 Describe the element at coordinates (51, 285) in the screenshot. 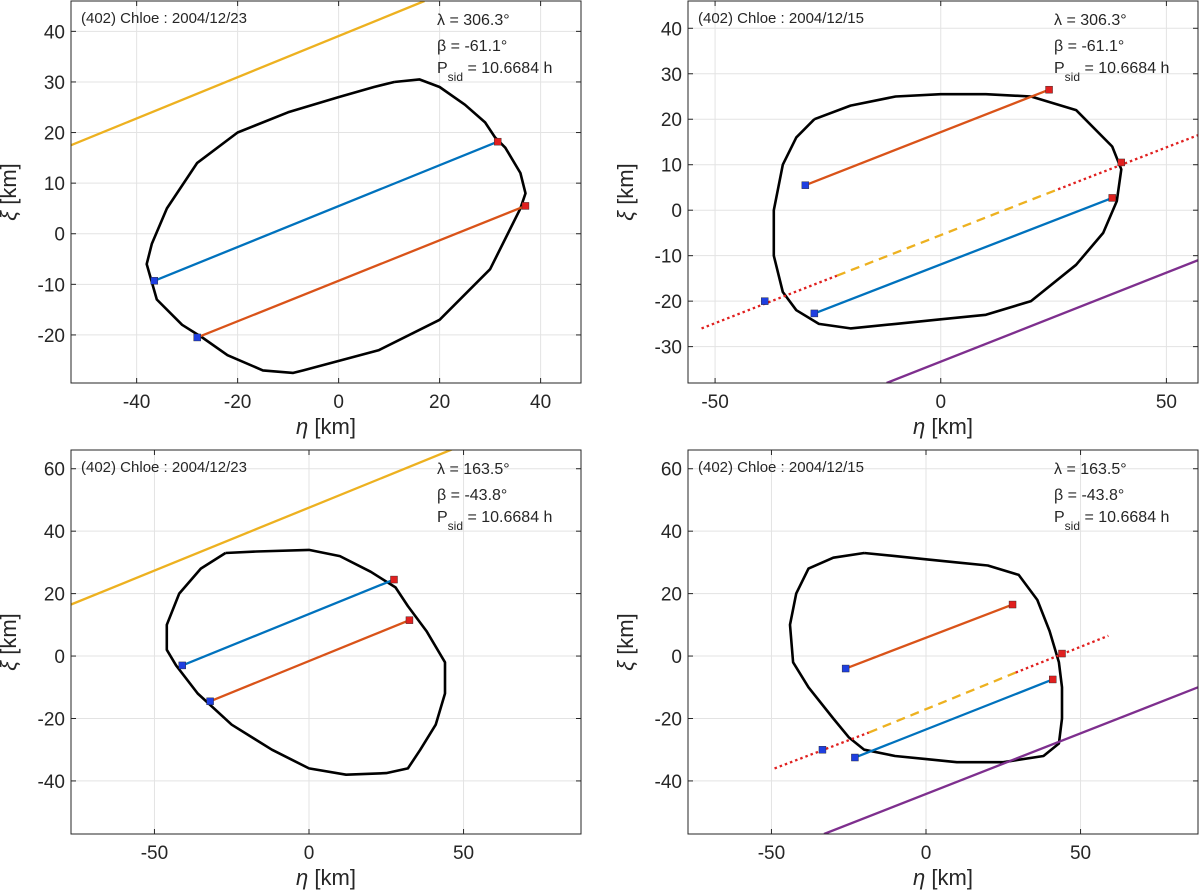

I see `y-tick-label: -10` at that location.